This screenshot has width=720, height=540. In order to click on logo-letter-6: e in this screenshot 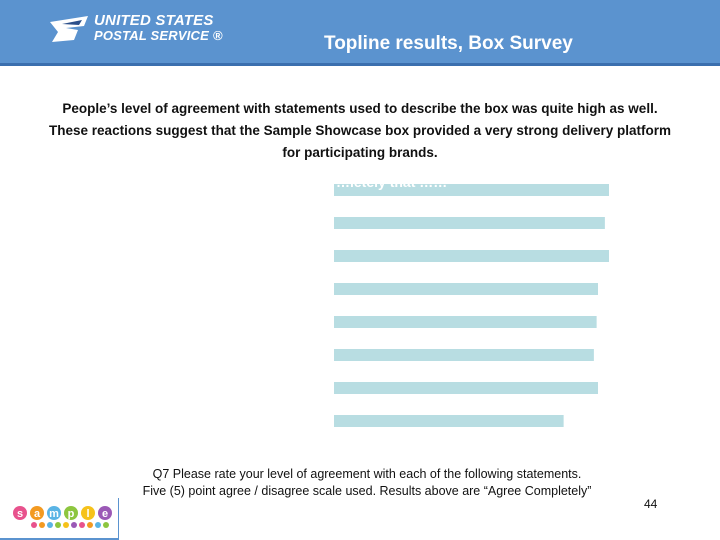, I will do `click(105, 514)`.